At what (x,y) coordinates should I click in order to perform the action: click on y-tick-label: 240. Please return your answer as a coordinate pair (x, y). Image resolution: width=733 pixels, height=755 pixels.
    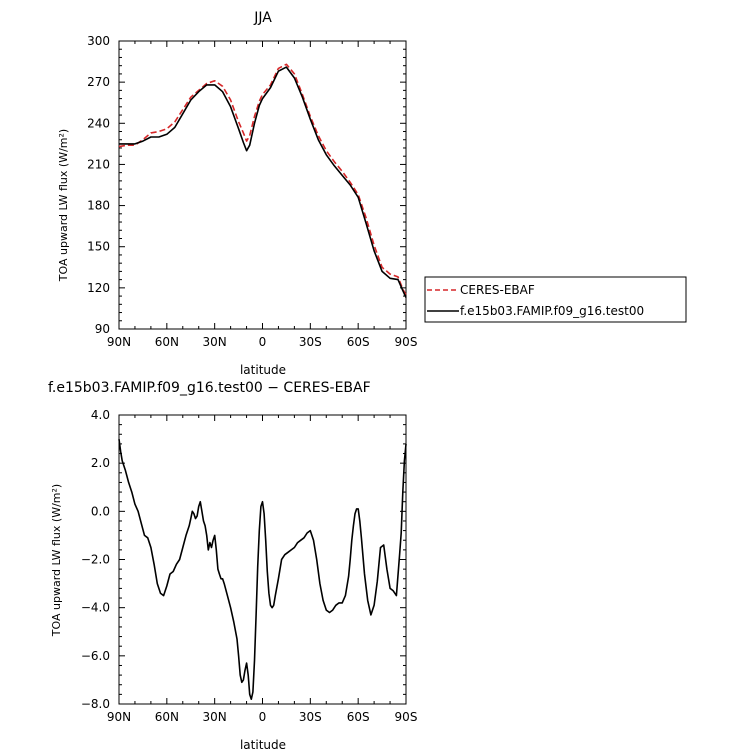
    Looking at the image, I should click on (98, 123).